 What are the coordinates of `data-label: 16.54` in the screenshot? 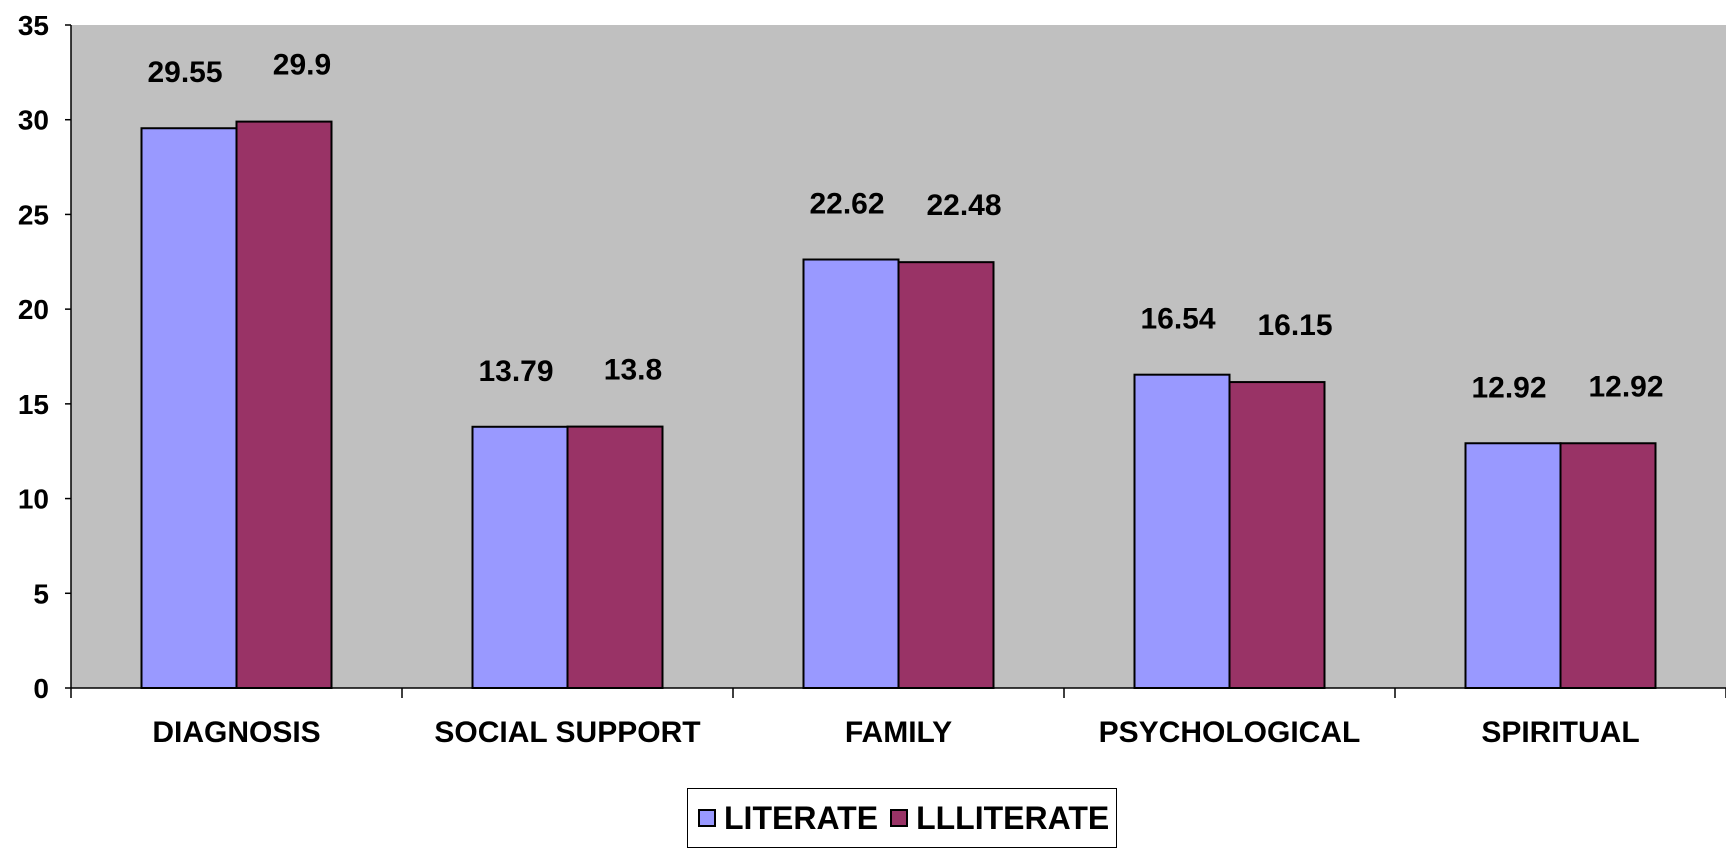 It's located at (1177, 319).